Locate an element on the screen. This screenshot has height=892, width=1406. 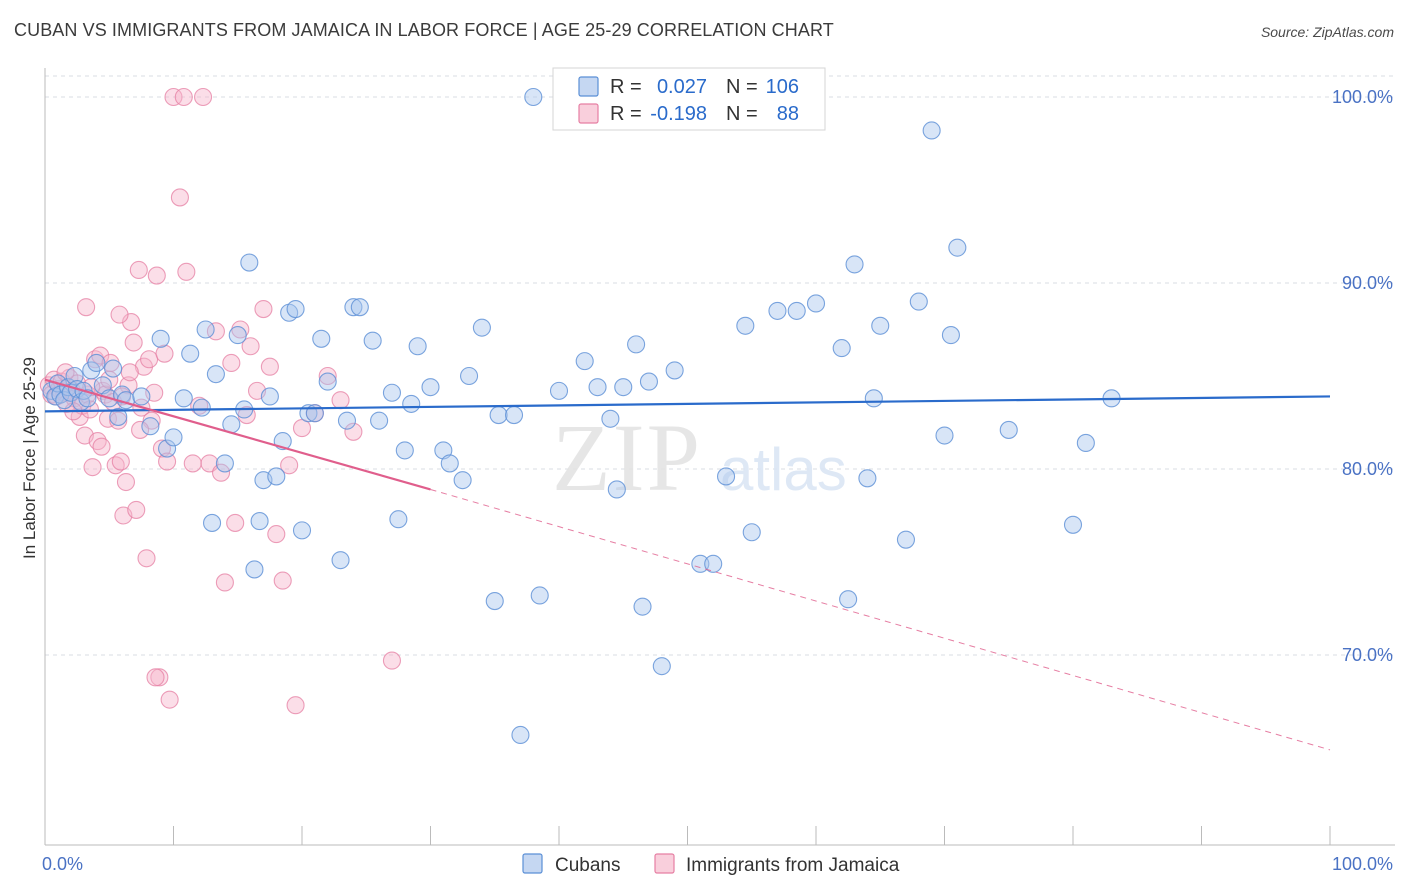
watermark-atlas: atlas is located at coordinates (783, 469).